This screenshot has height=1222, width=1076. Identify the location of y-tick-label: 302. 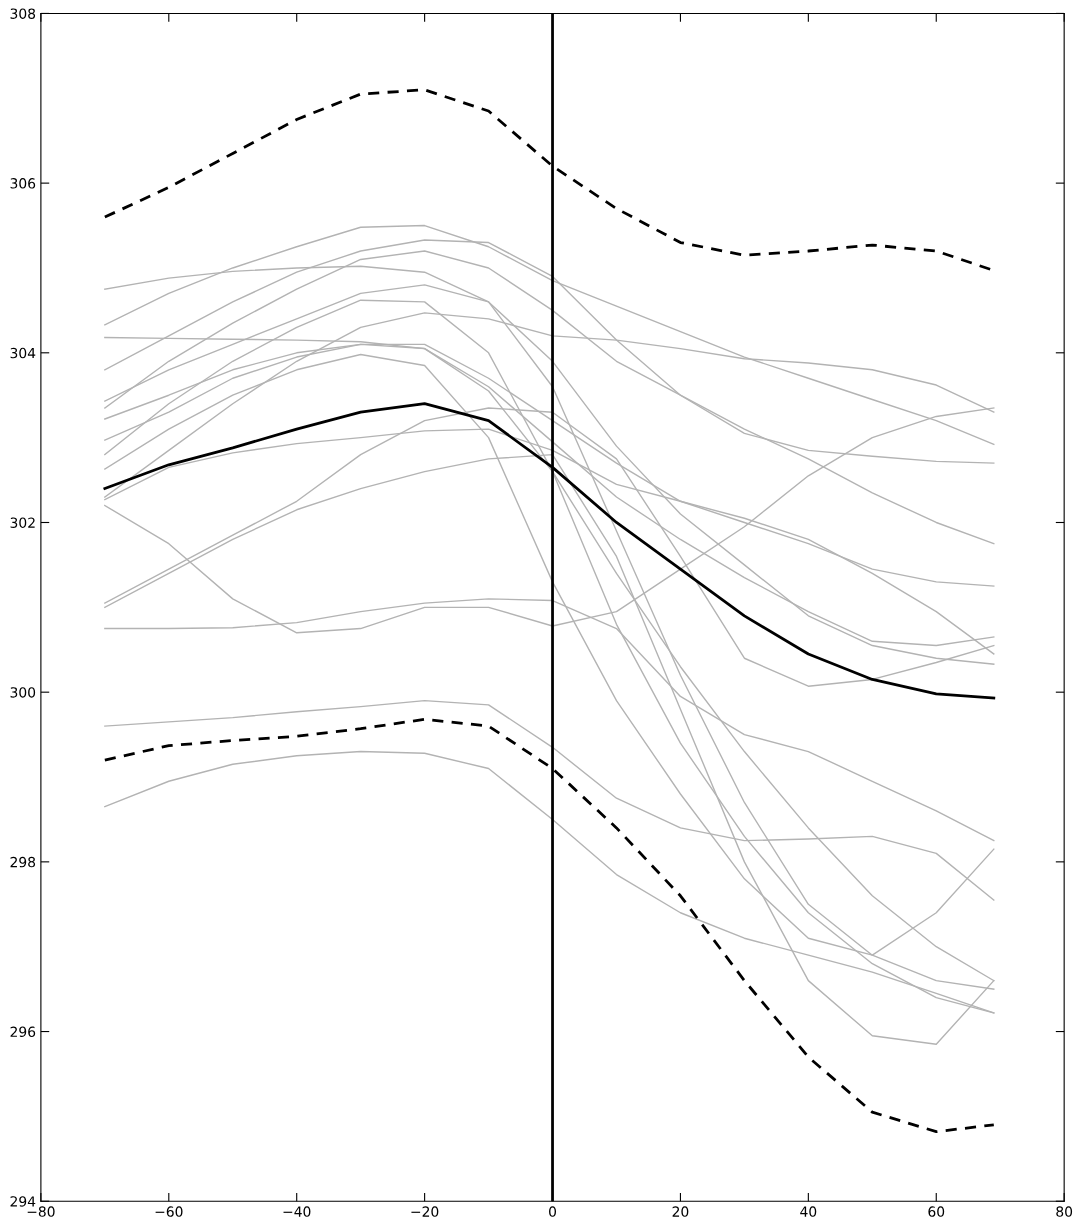
(22, 522).